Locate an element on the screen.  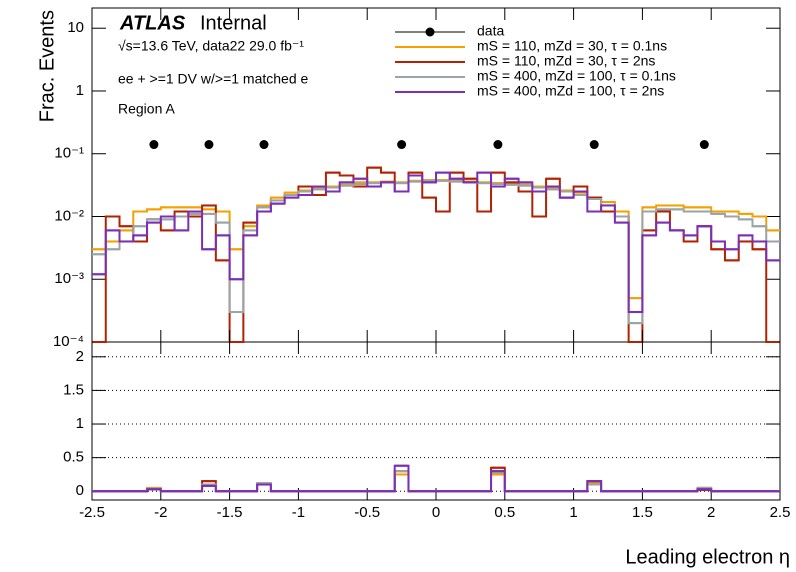
x-tick-label: -0.5 is located at coordinates (367, 512).